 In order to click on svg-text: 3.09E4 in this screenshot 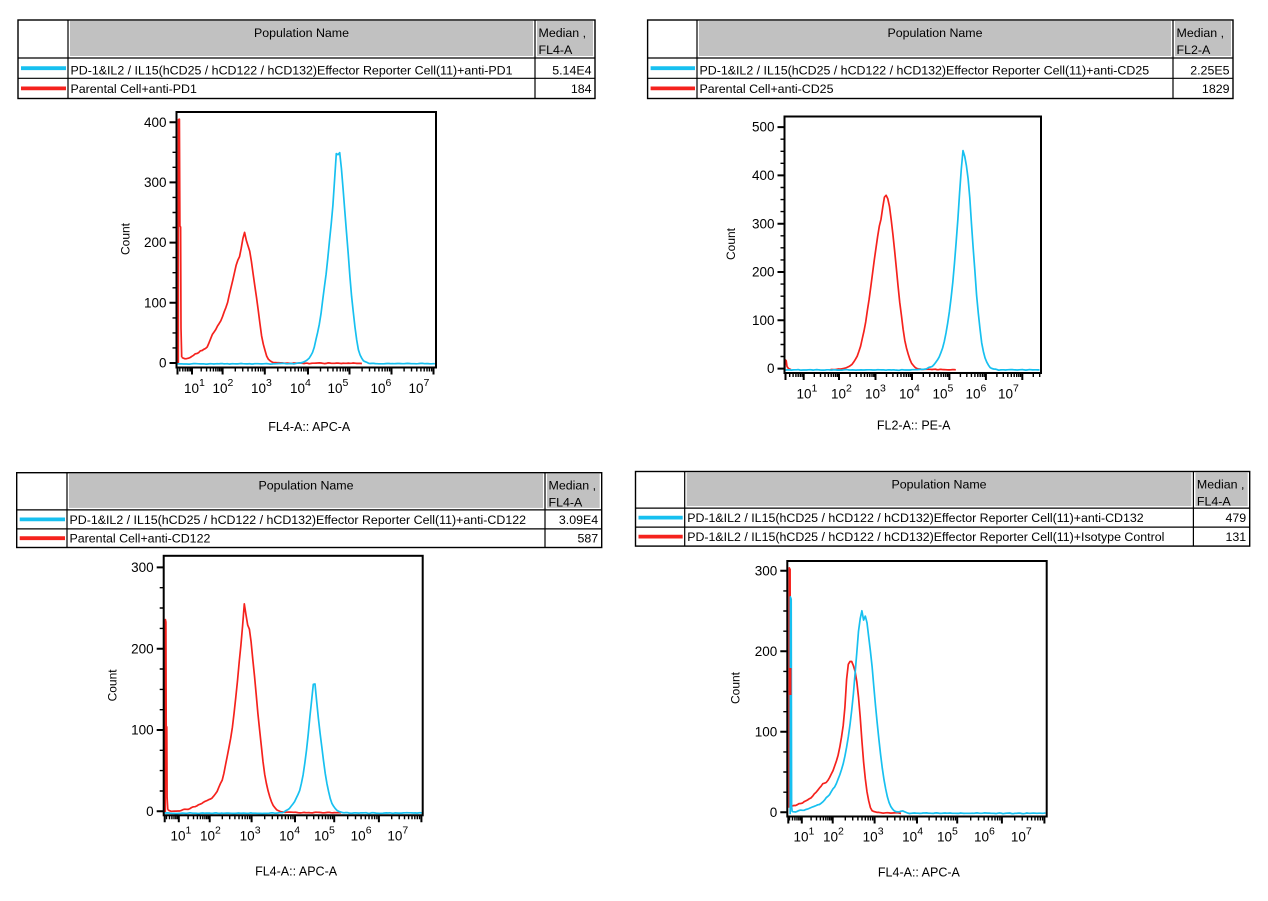, I will do `click(578, 520)`.